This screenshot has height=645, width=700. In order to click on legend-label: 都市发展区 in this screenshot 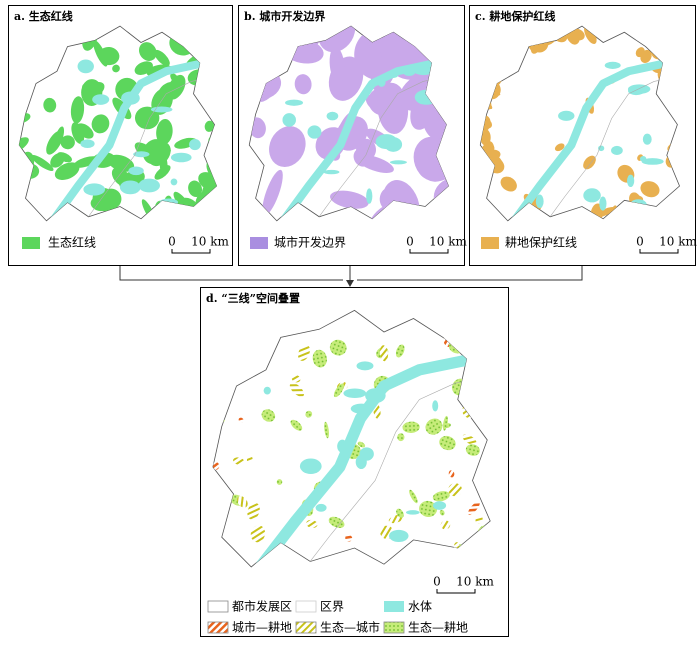, I will do `click(262, 606)`.